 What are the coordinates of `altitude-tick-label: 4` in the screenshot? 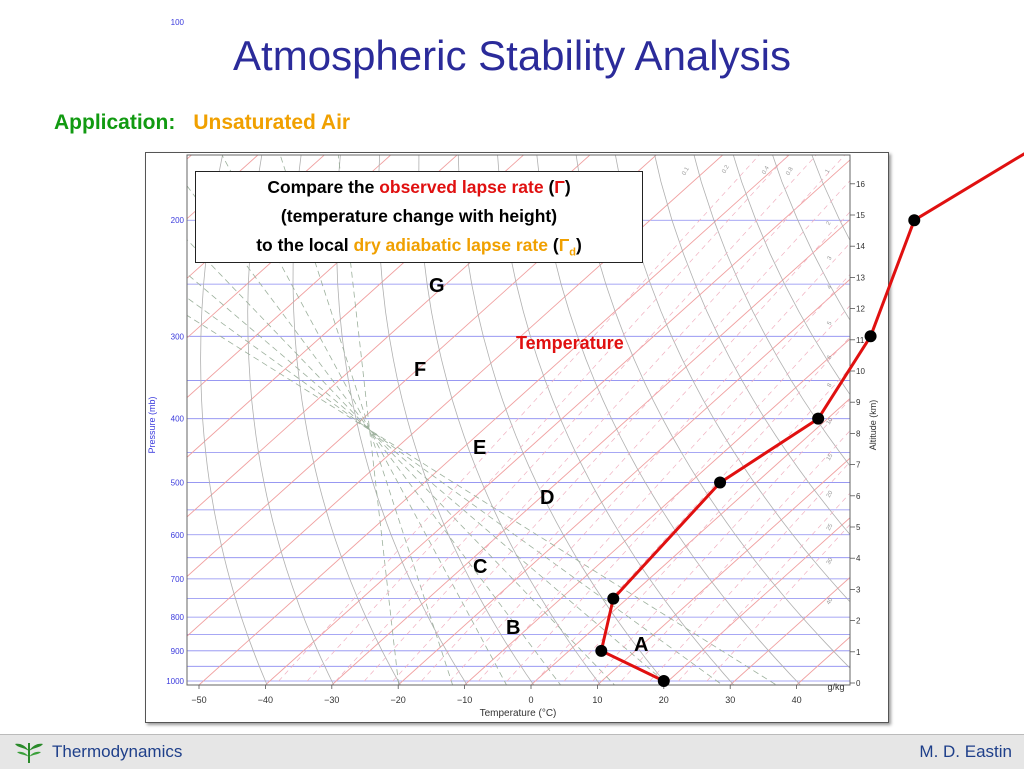 It's located at (858, 558).